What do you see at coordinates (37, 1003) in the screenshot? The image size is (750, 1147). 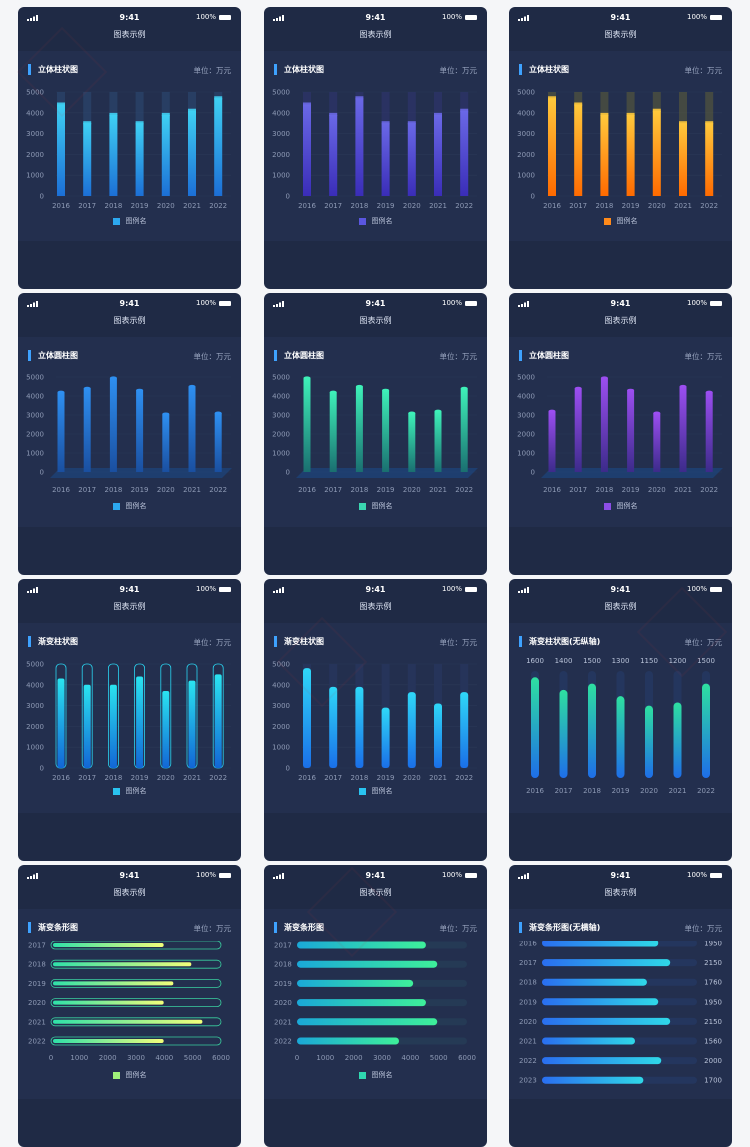 I see `category-label: 2020` at bounding box center [37, 1003].